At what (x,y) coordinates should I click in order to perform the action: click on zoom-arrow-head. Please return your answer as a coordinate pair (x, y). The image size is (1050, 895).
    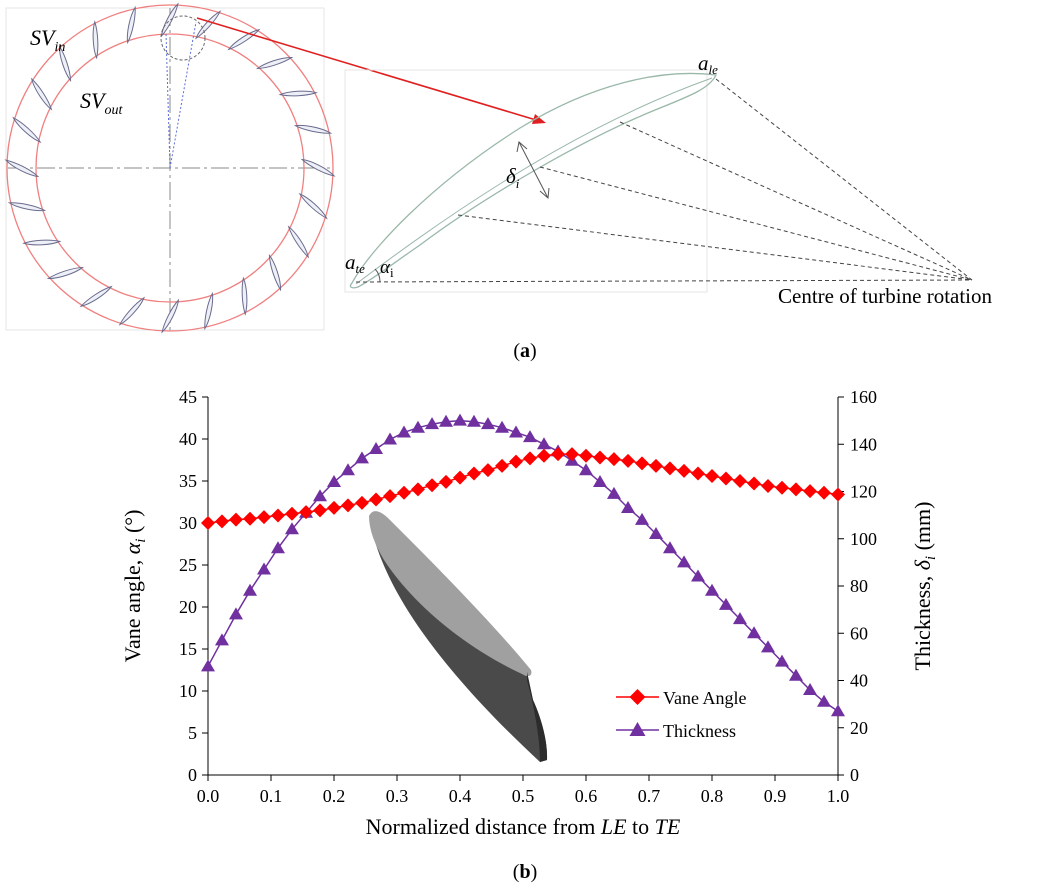
    Looking at the image, I should click on (539, 119).